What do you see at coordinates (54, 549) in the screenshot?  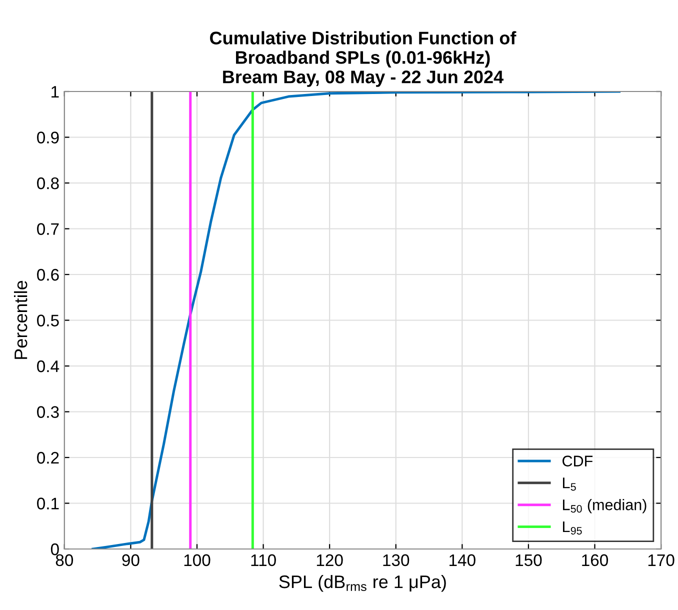 I see `y-tick-label: 0` at bounding box center [54, 549].